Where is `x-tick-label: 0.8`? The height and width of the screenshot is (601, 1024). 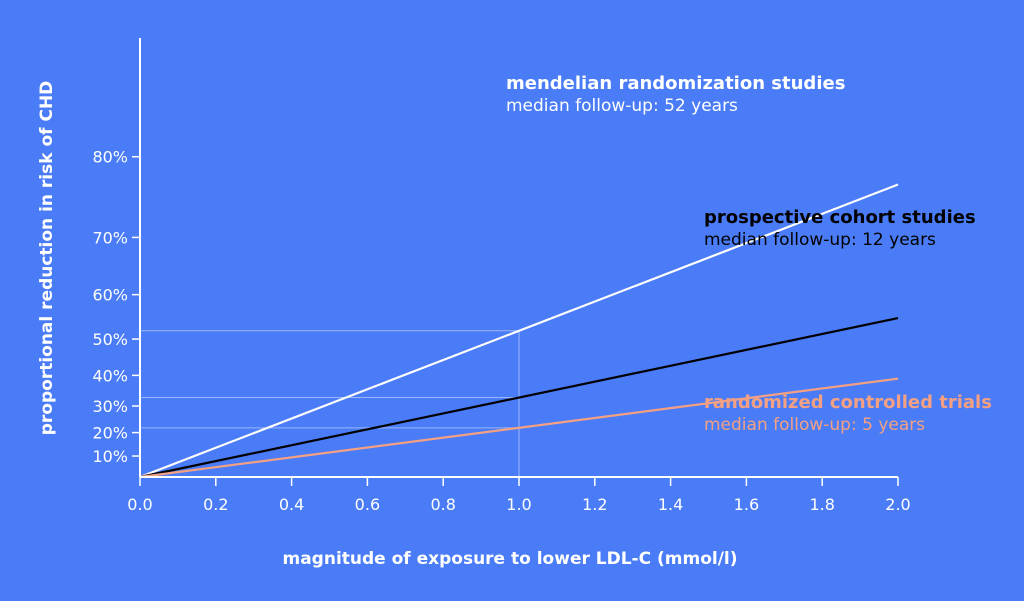 x-tick-label: 0.8 is located at coordinates (442, 504).